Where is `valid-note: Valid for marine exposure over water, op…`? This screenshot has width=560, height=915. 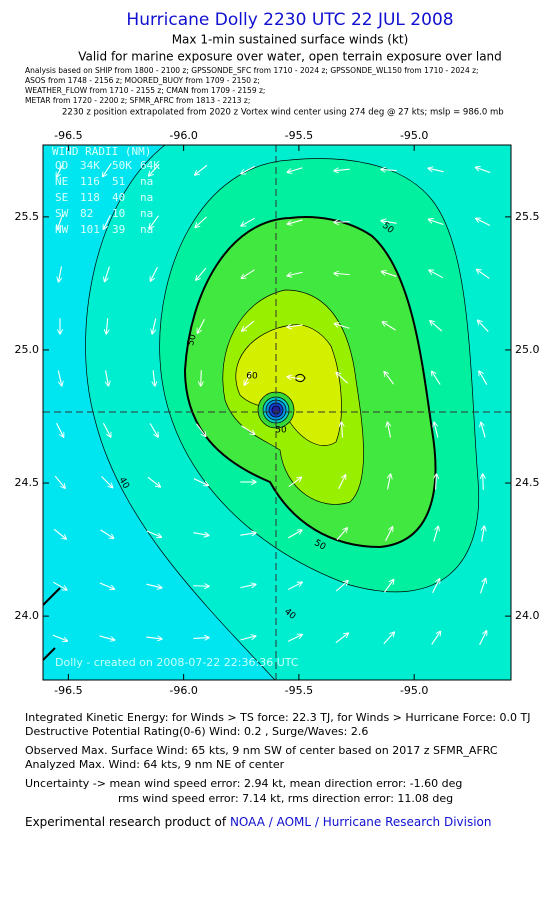
valid-note: Valid for marine exposure over water, op… is located at coordinates (290, 57).